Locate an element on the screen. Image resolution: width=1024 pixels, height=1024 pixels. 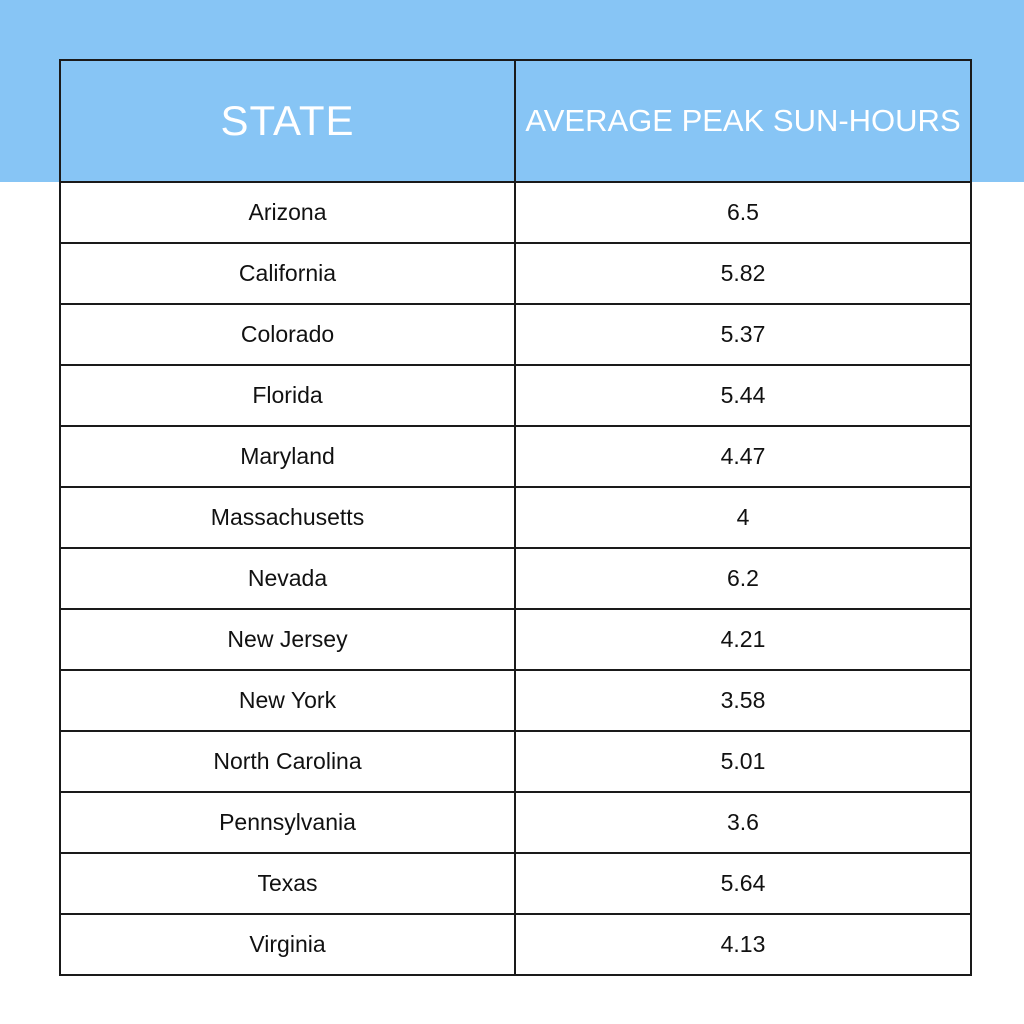
value-cell: 4.13 is located at coordinates (743, 944).